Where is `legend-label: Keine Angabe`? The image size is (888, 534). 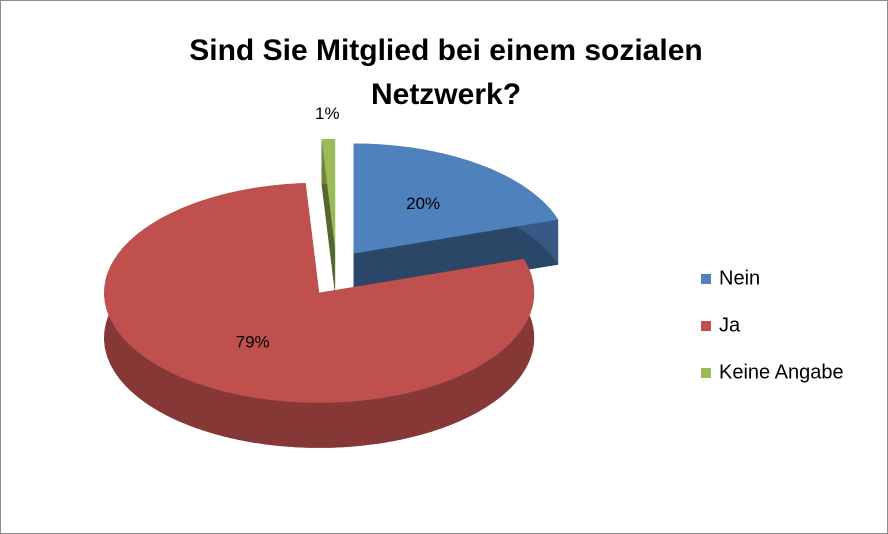
legend-label: Keine Angabe is located at coordinates (781, 372).